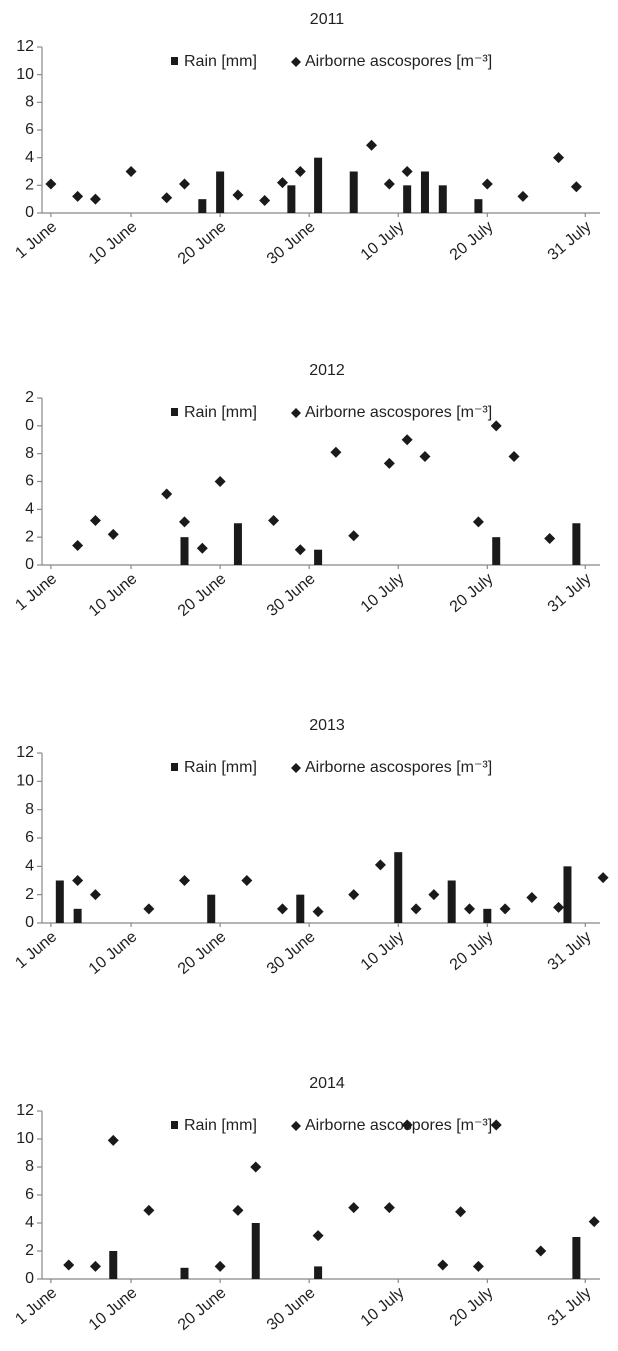  What do you see at coordinates (113, 595) in the screenshot?
I see `x-tick-label: 10 June` at bounding box center [113, 595].